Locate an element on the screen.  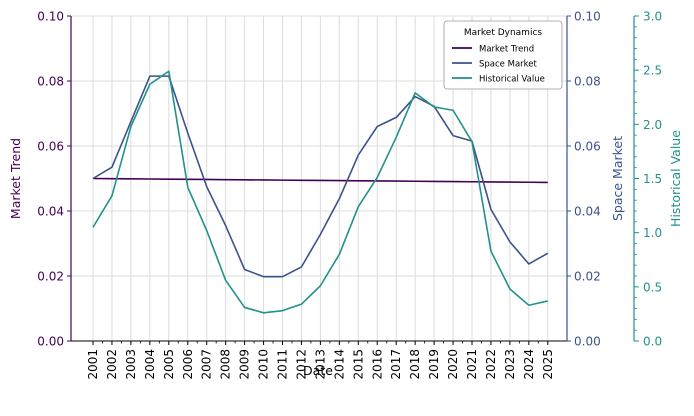
x-tick-label: 2013 is located at coordinates (320, 364).